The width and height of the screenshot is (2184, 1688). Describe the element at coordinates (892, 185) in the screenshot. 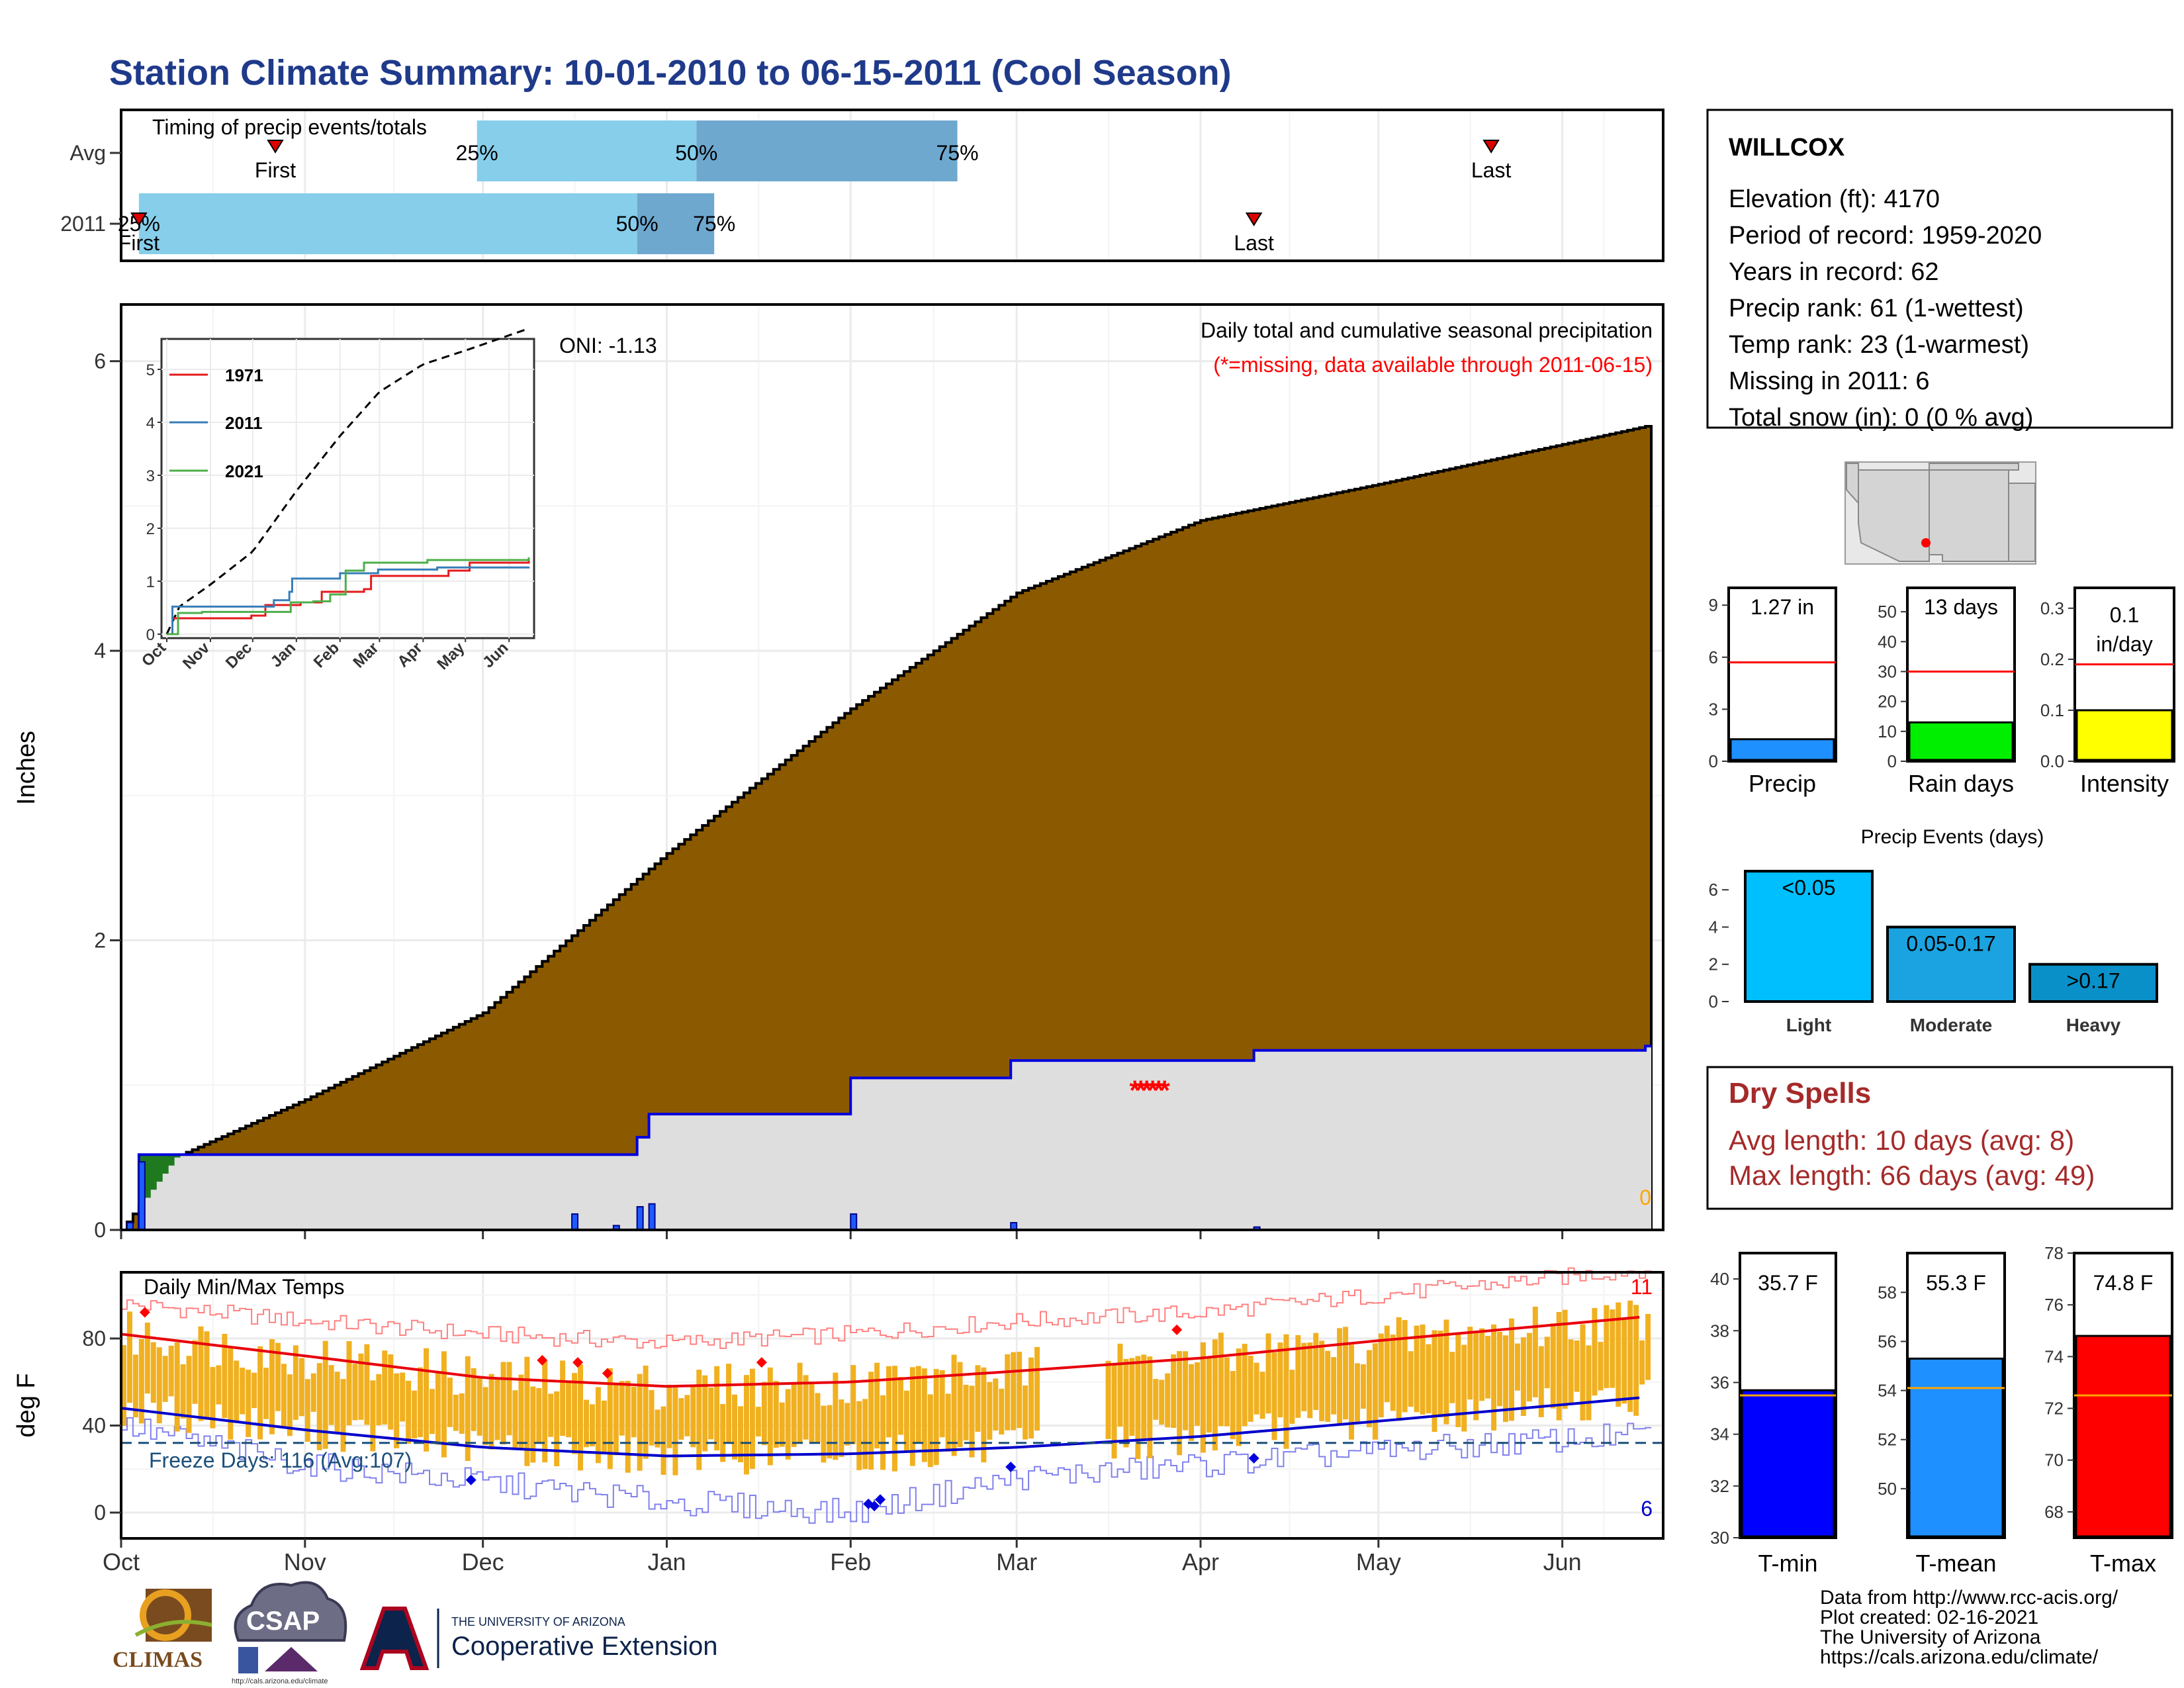

I see `timing-frame` at that location.